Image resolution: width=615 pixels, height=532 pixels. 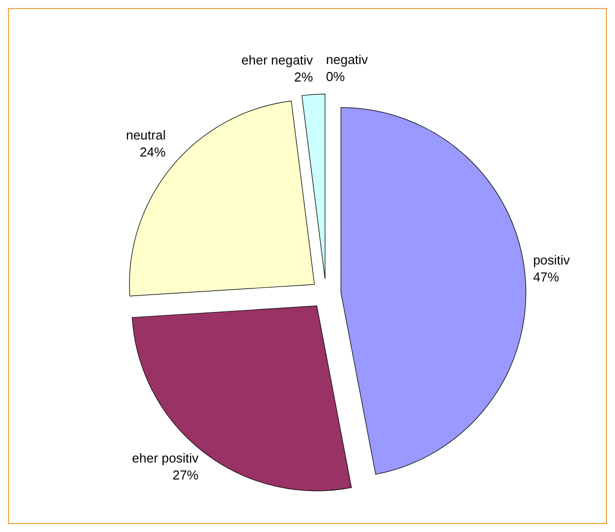 I want to click on slice-label: eher negativ, so click(x=277, y=60).